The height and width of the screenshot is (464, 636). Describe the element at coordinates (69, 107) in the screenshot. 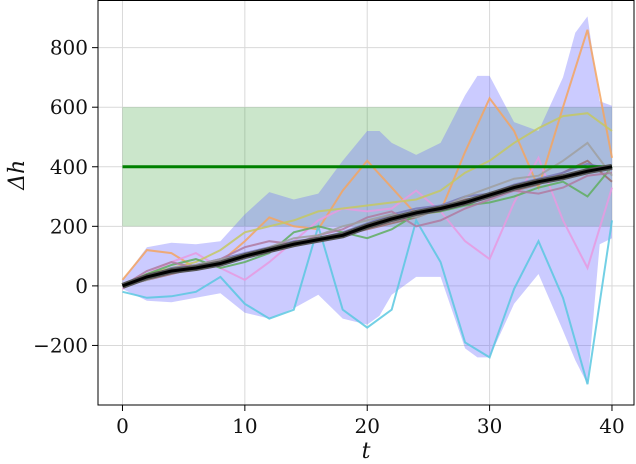

I see `y-tick-label: 600` at that location.